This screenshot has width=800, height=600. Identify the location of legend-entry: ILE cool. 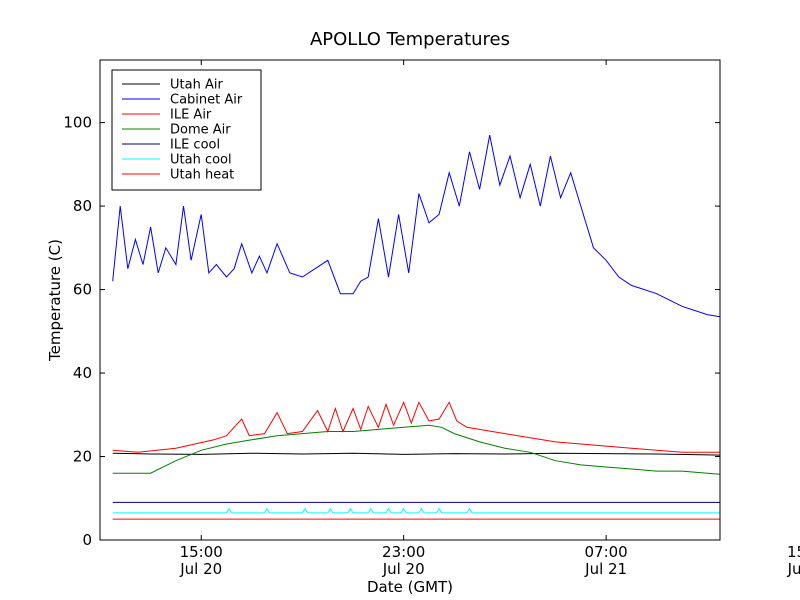
(195, 145).